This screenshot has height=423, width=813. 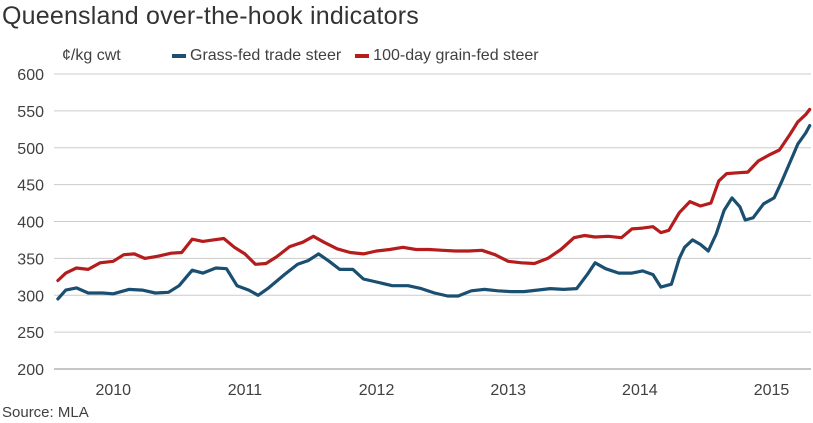 I want to click on y-tick-label-450: 450, so click(x=30, y=186).